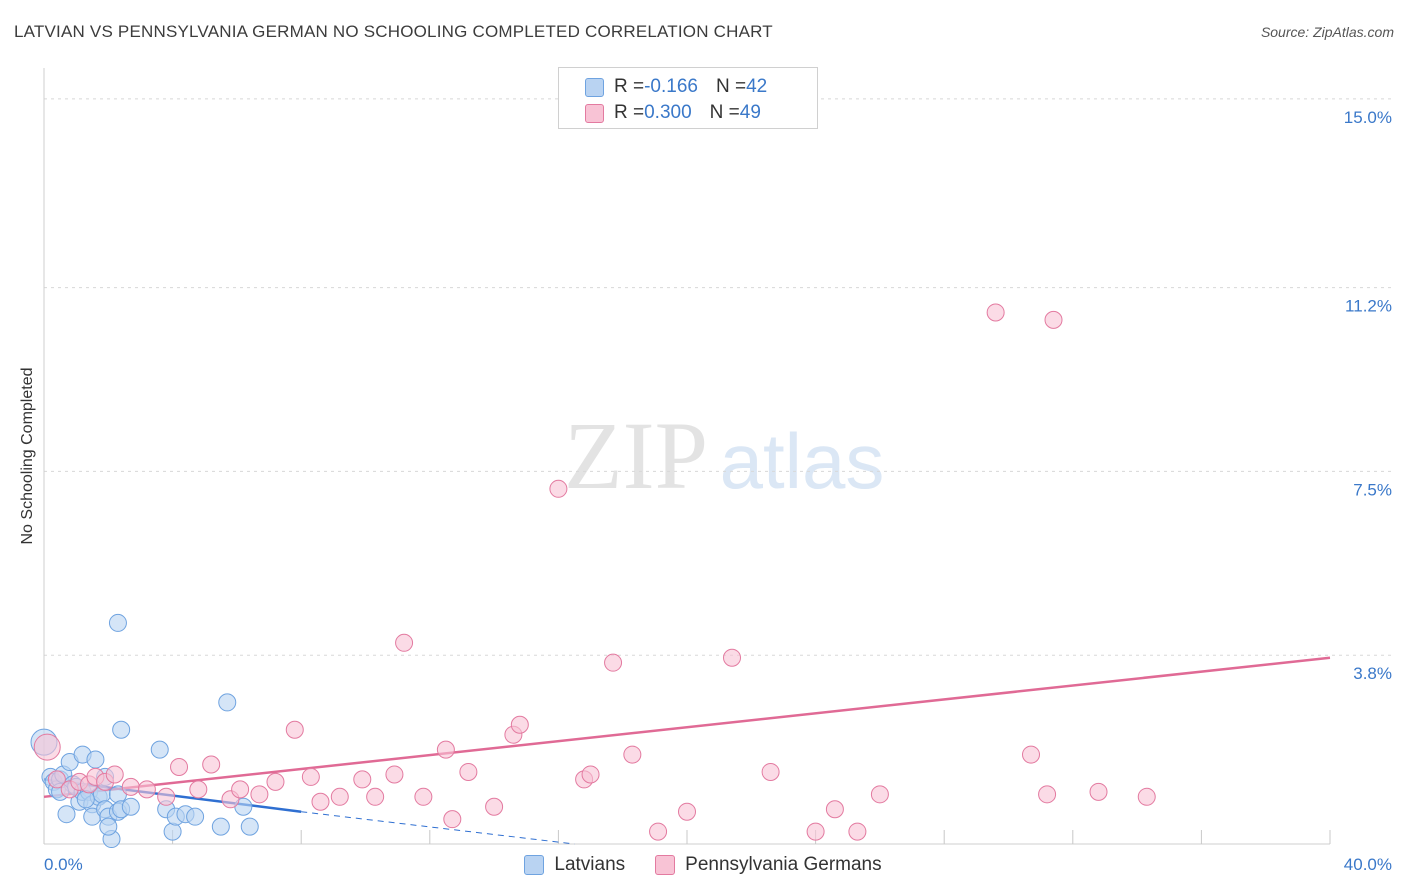 The width and height of the screenshot is (1406, 892). Describe the element at coordinates (63, 864) in the screenshot. I see `x-tick-label-min: 0.0%` at that location.